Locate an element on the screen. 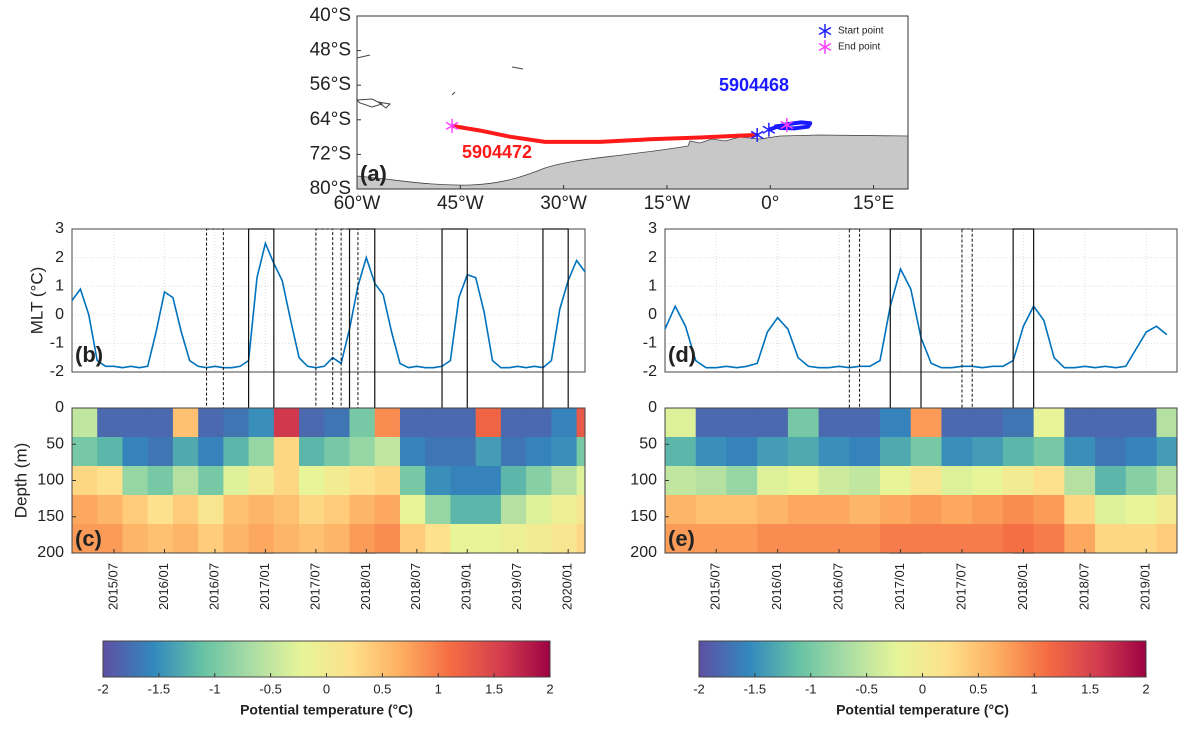 Image resolution: width=1200 pixels, height=737 pixels. panel-label: (a) is located at coordinates (373, 173).